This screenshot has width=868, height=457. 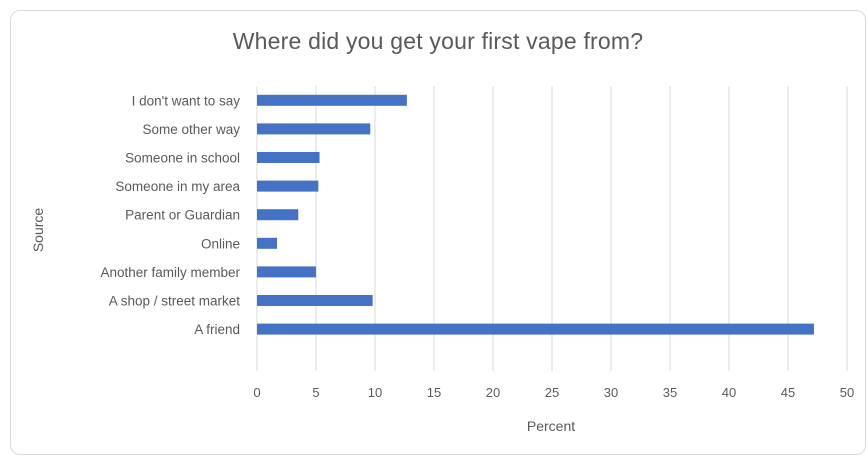 What do you see at coordinates (191, 129) in the screenshot?
I see `category-label: Some other way` at bounding box center [191, 129].